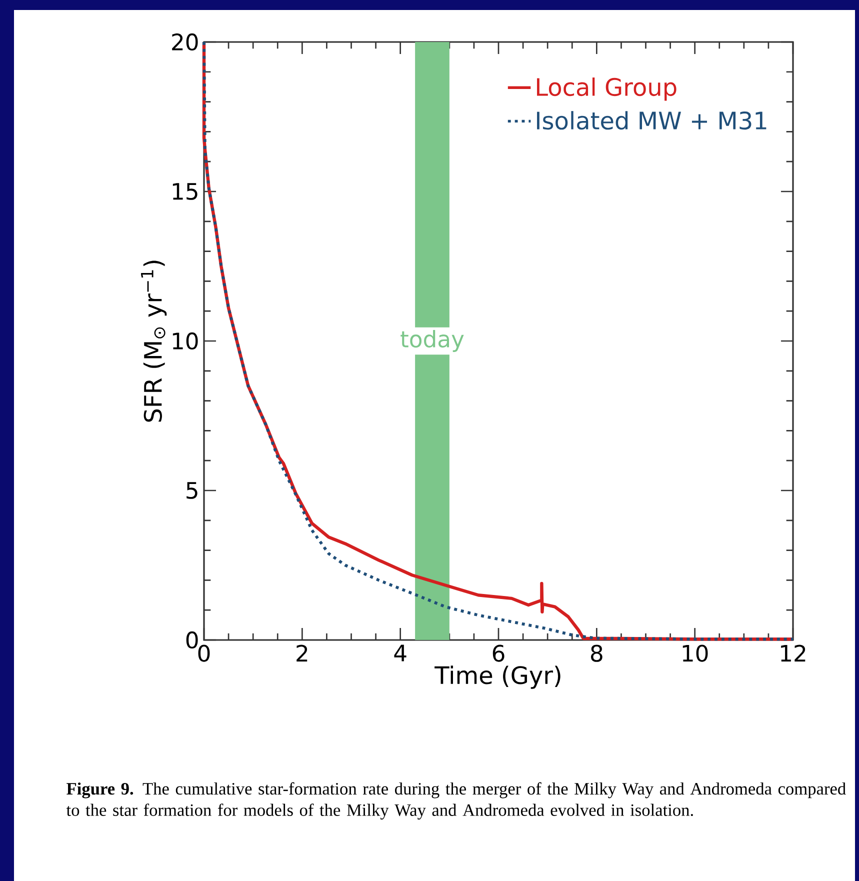 This screenshot has height=881, width=859. What do you see at coordinates (154, 341) in the screenshot?
I see `y-axis-title: SFR (M$_{⊙}$ yr$^{−1}$)` at bounding box center [154, 341].